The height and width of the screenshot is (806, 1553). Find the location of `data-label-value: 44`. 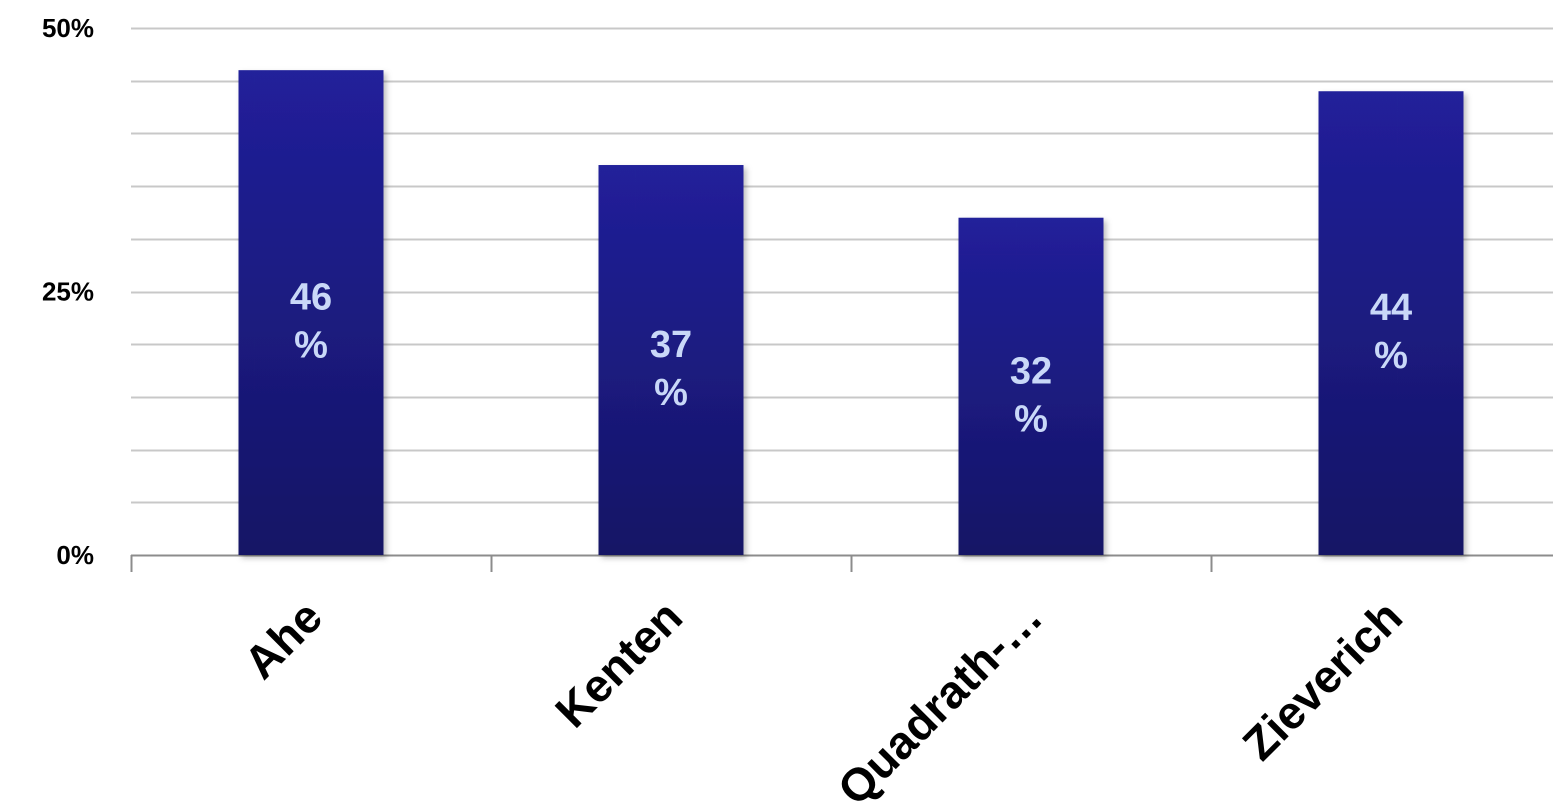

data-label-value: 44 is located at coordinates (1391, 308).